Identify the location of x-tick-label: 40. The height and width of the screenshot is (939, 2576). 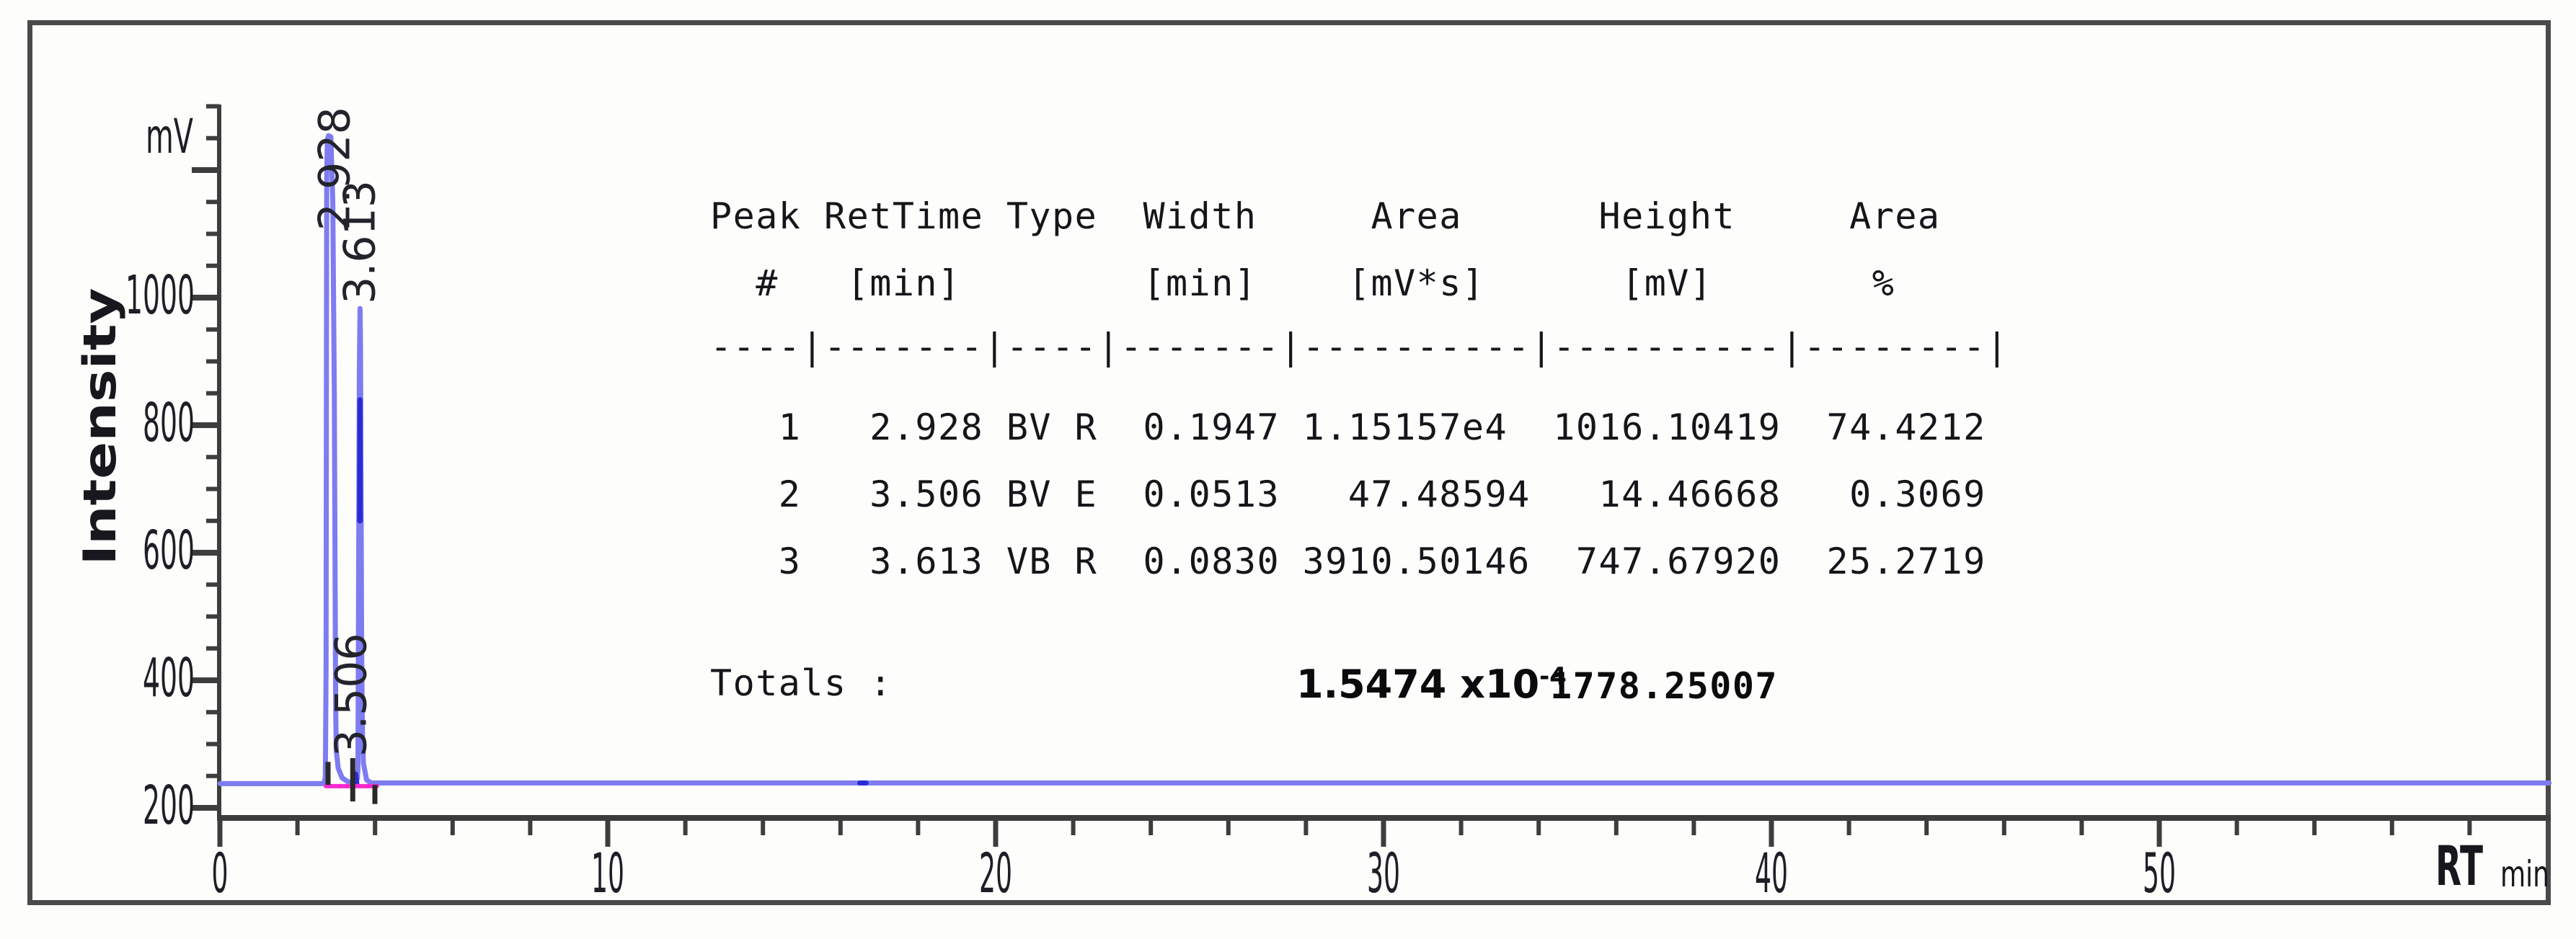
(1771, 873).